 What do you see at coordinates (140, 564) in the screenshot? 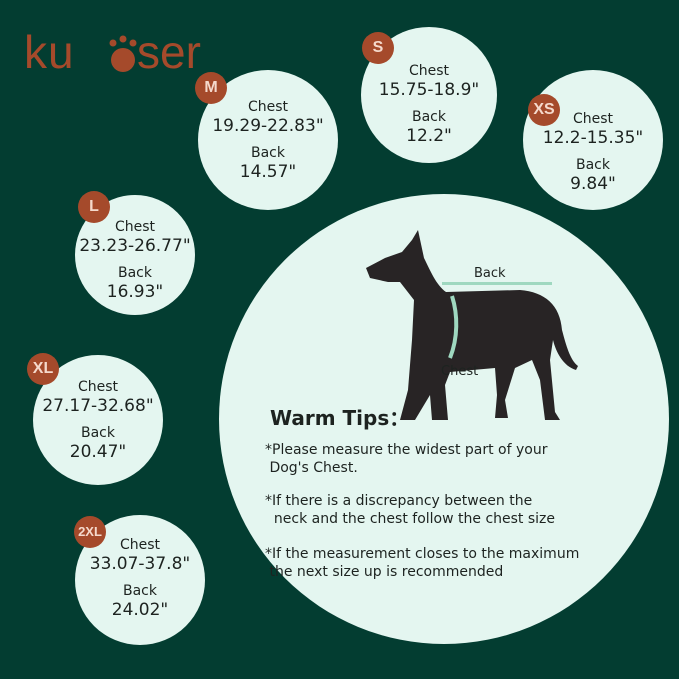
I see `chest-value: 33.07-37.8"` at bounding box center [140, 564].